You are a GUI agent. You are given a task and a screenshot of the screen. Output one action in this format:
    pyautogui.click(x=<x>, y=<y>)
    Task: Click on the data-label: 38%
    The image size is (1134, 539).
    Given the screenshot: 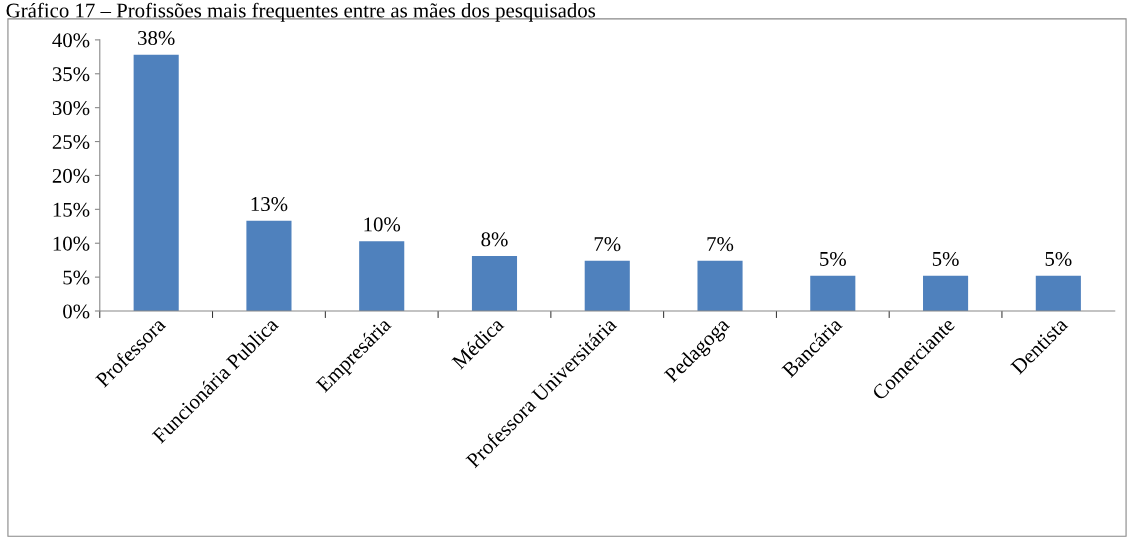 What is the action you would take?
    pyautogui.click(x=156, y=38)
    